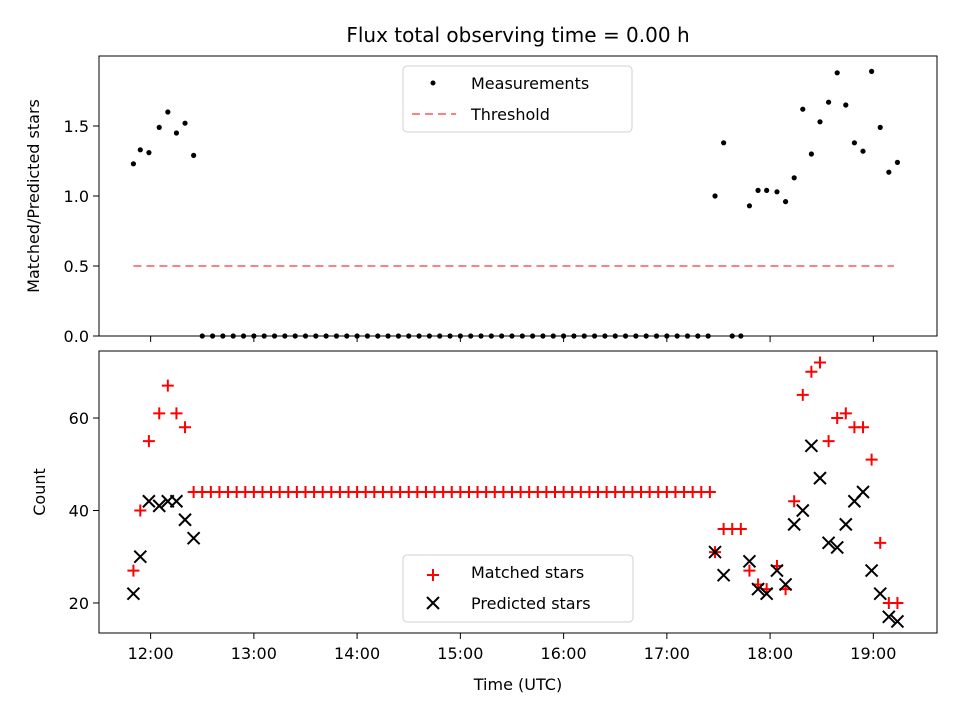 This screenshot has width=960, height=720. I want to click on bottom-y-ticks: 20 40 60, so click(84, 511).